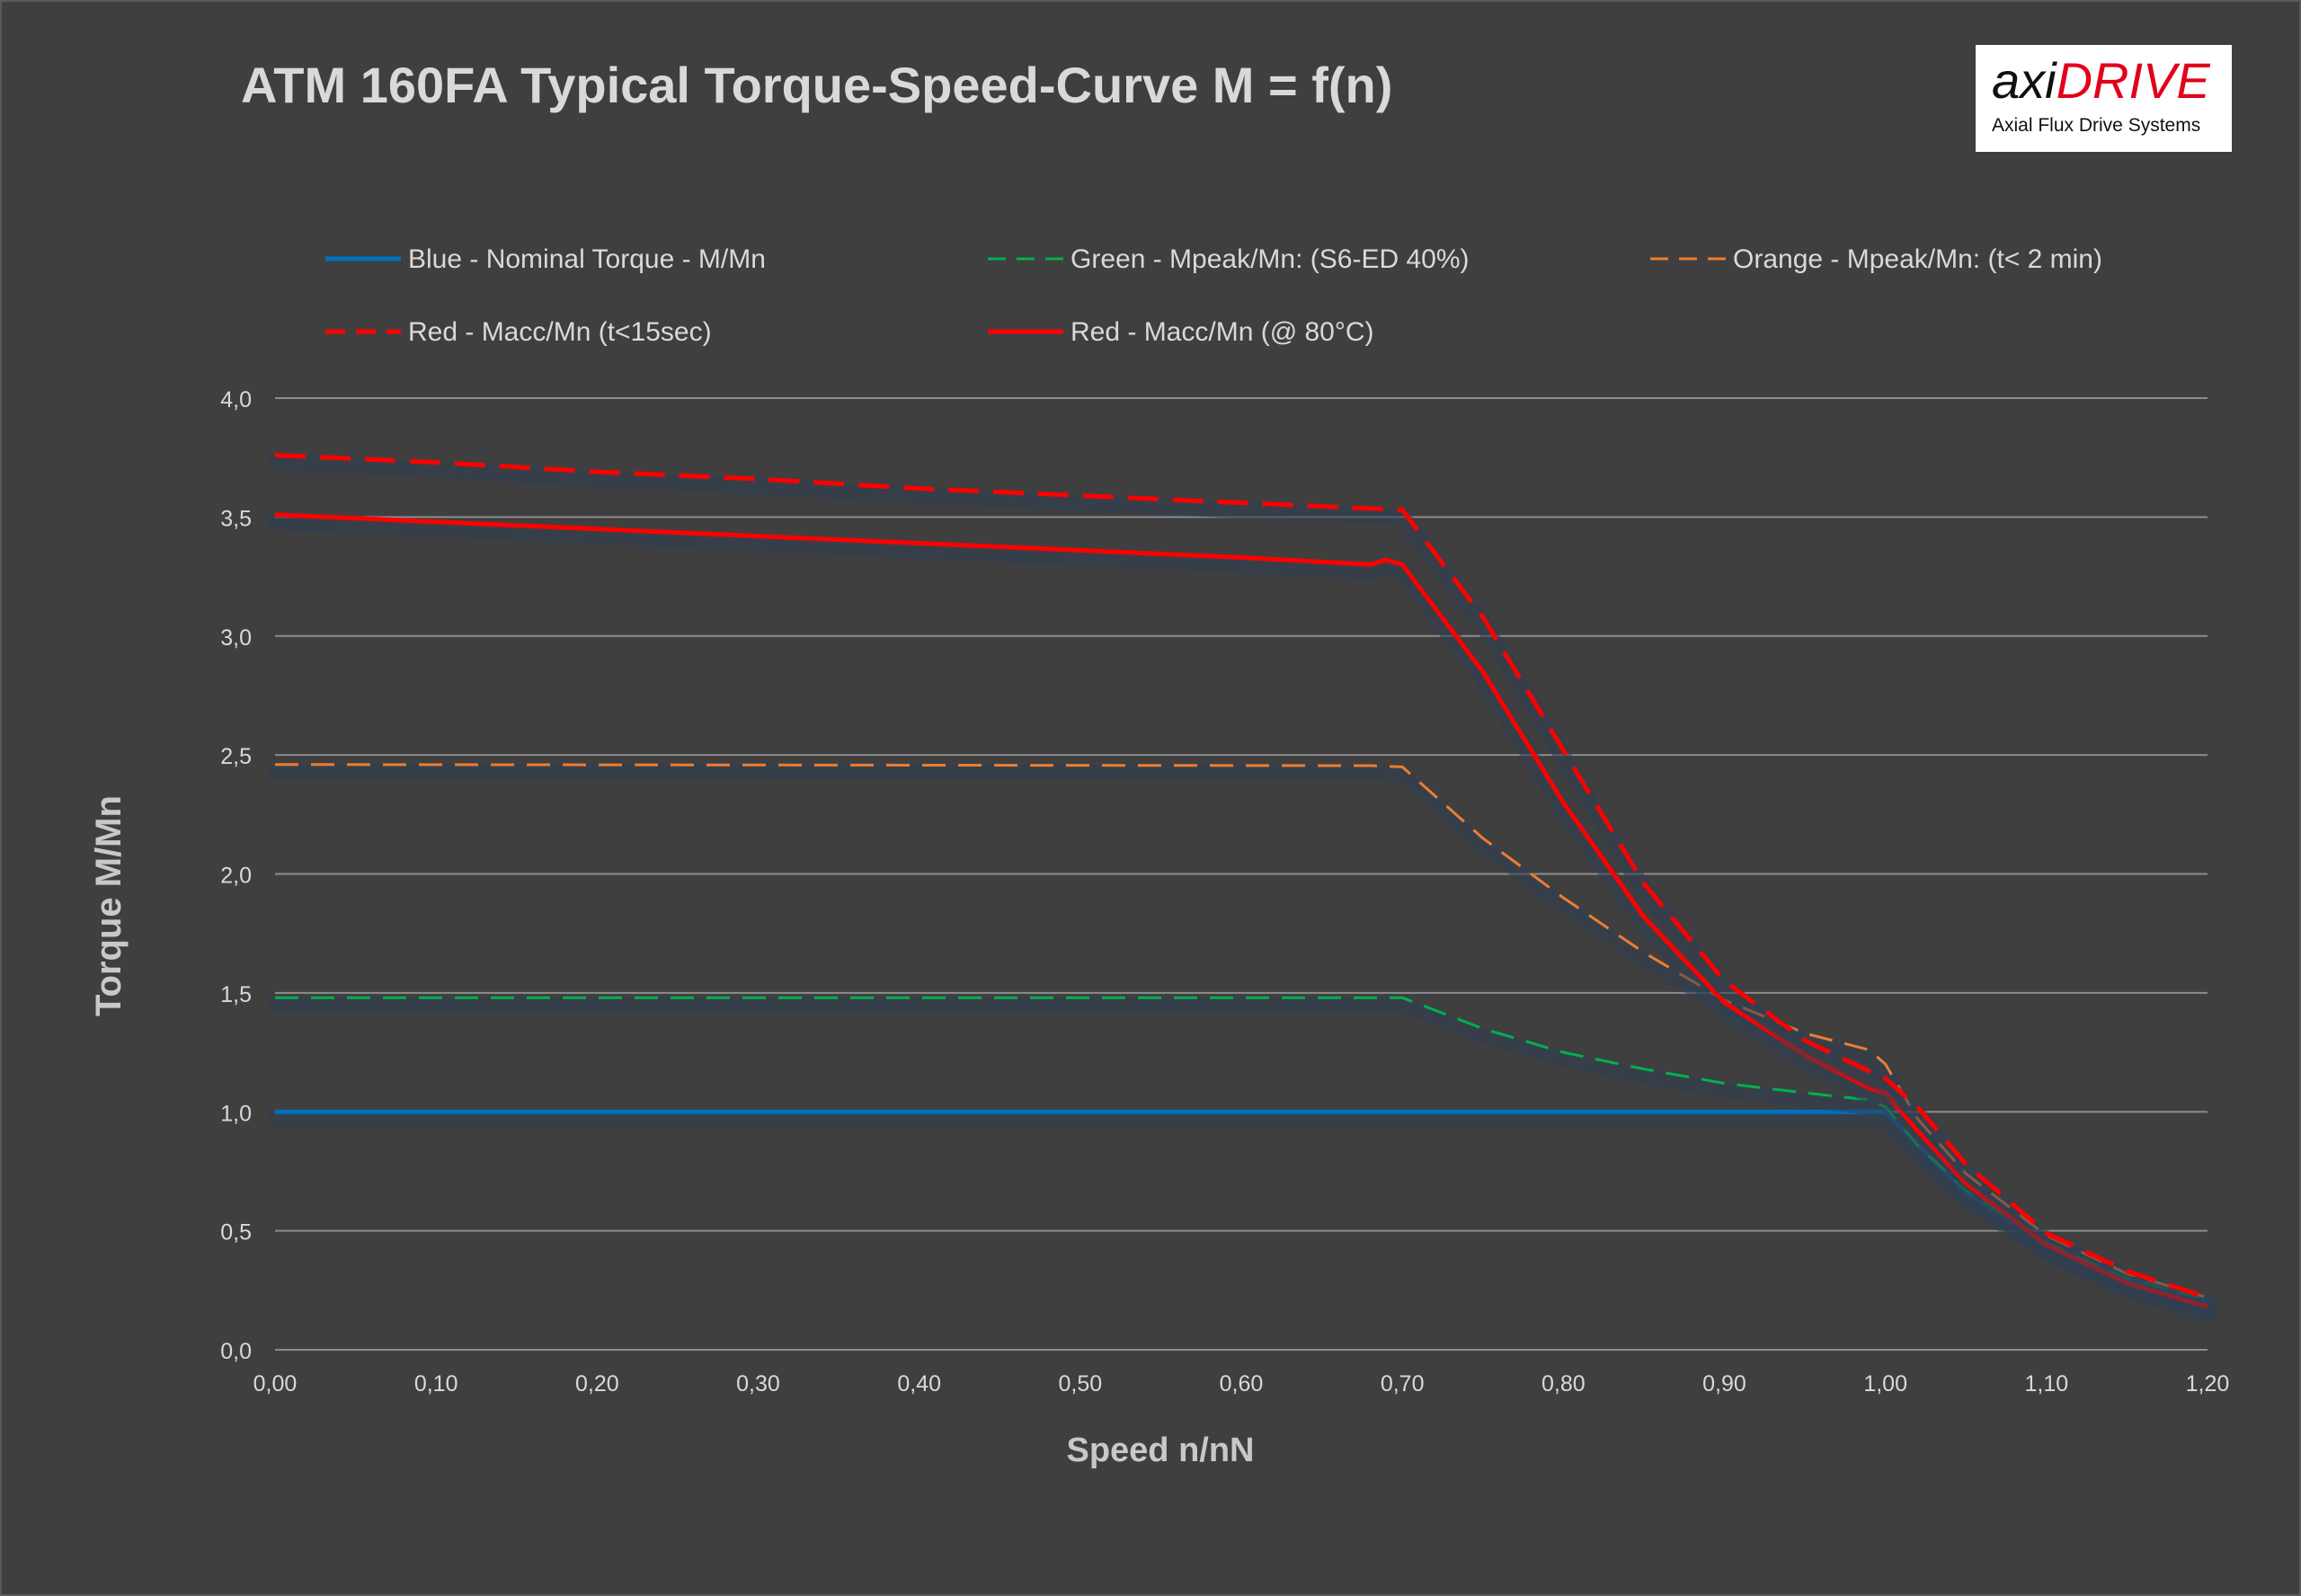 This screenshot has width=2301, height=1596. I want to click on y-tick-label: 2,0, so click(236, 876).